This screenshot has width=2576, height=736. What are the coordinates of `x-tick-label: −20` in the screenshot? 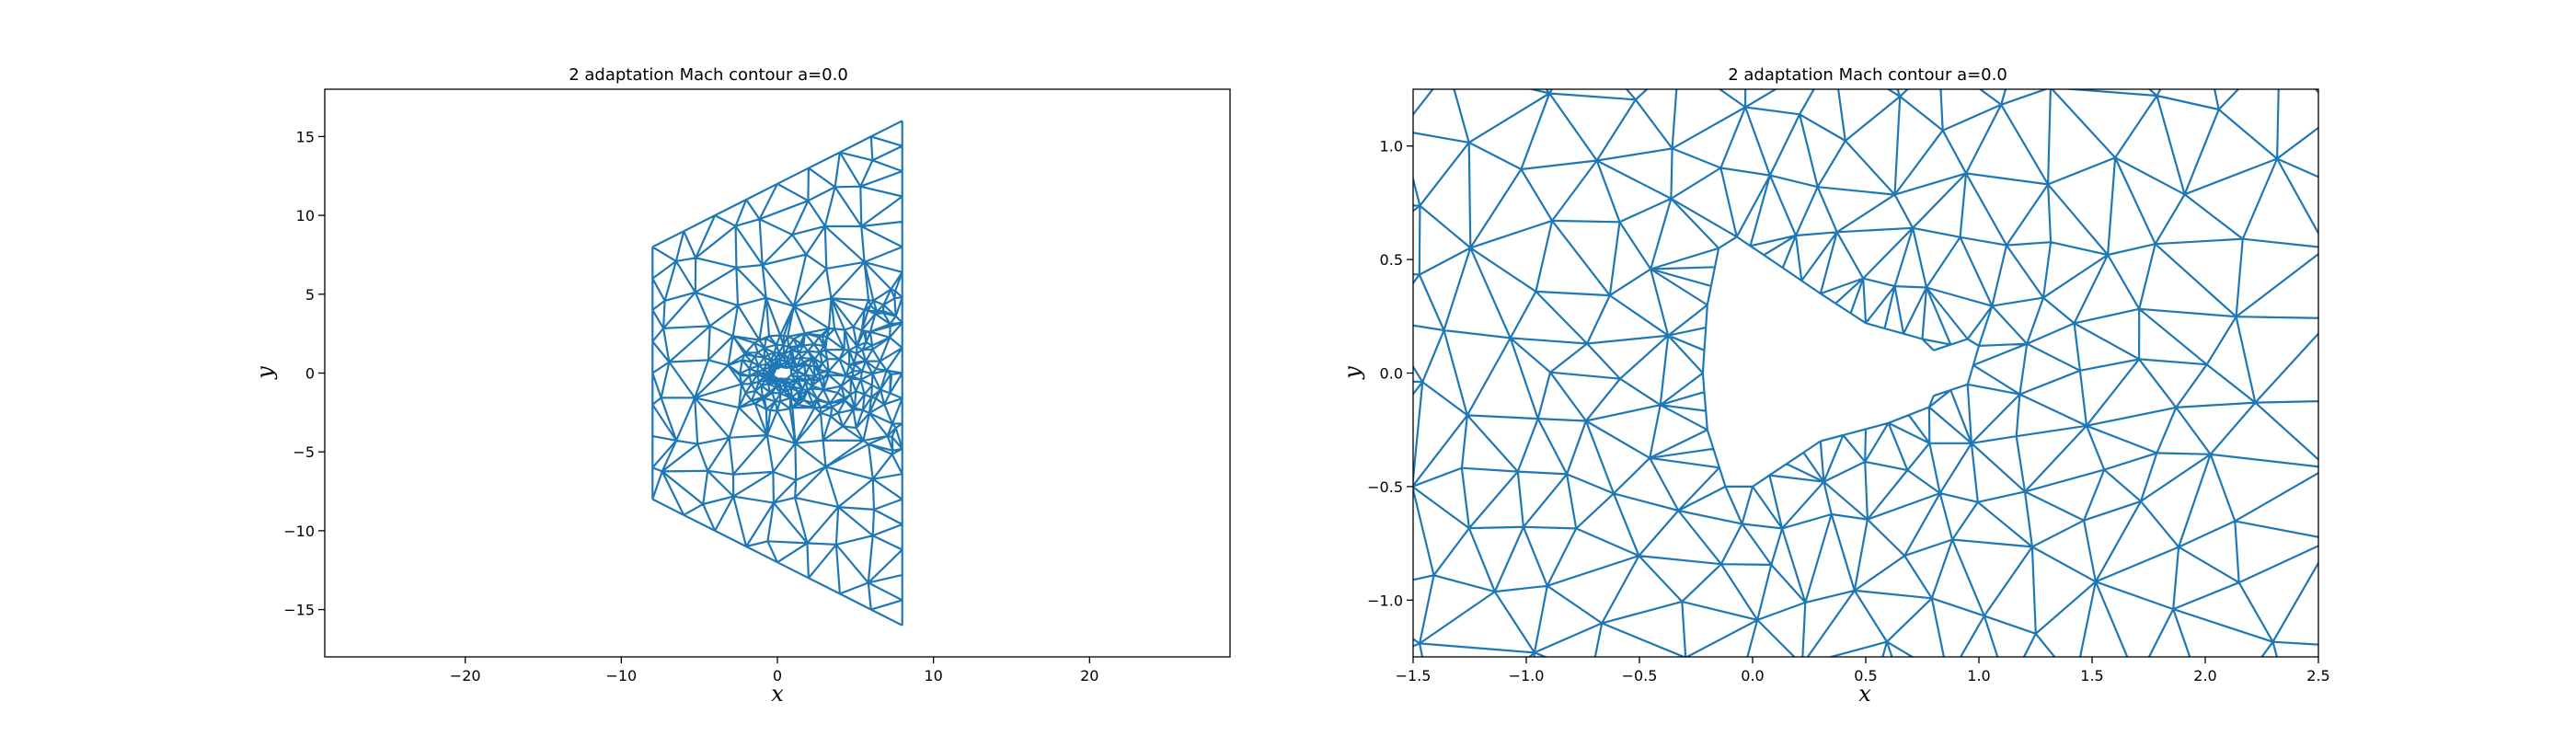 It's located at (465, 675).